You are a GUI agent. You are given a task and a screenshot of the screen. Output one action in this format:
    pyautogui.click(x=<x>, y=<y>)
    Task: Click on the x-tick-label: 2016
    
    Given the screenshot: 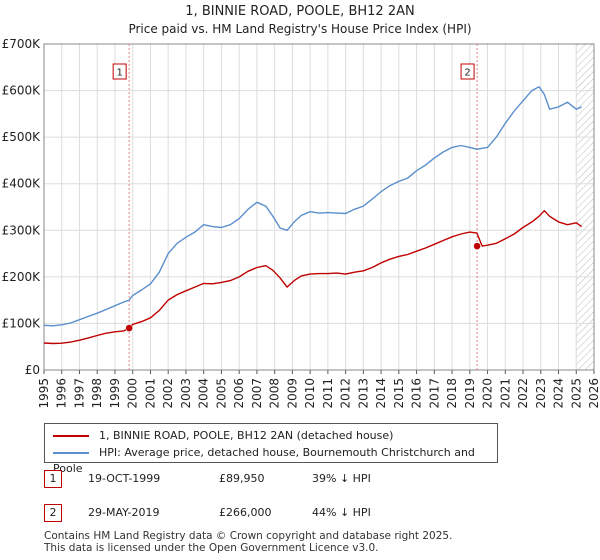 What is the action you would take?
    pyautogui.click(x=417, y=393)
    